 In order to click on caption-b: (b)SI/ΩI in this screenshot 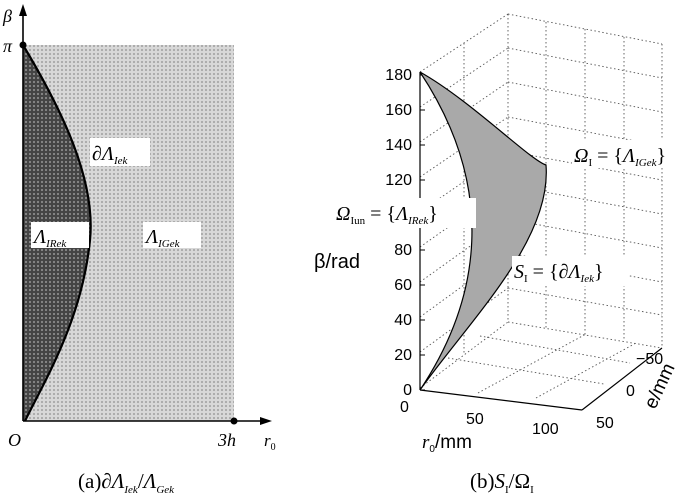, I will do `click(502, 482)`.